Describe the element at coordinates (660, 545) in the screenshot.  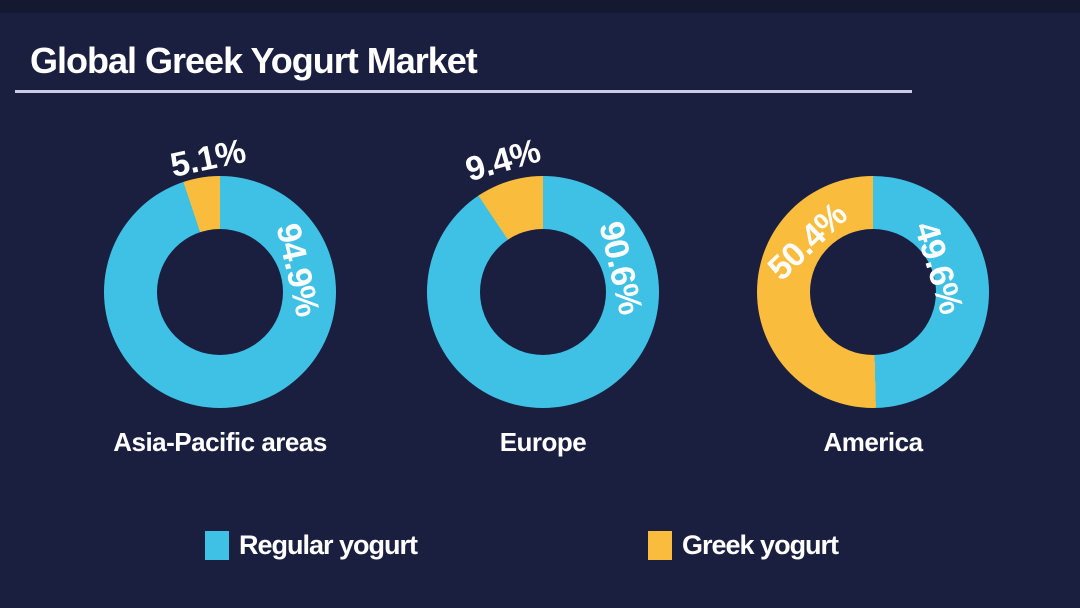
I see `greek-yogurt-swatch-icon` at that location.